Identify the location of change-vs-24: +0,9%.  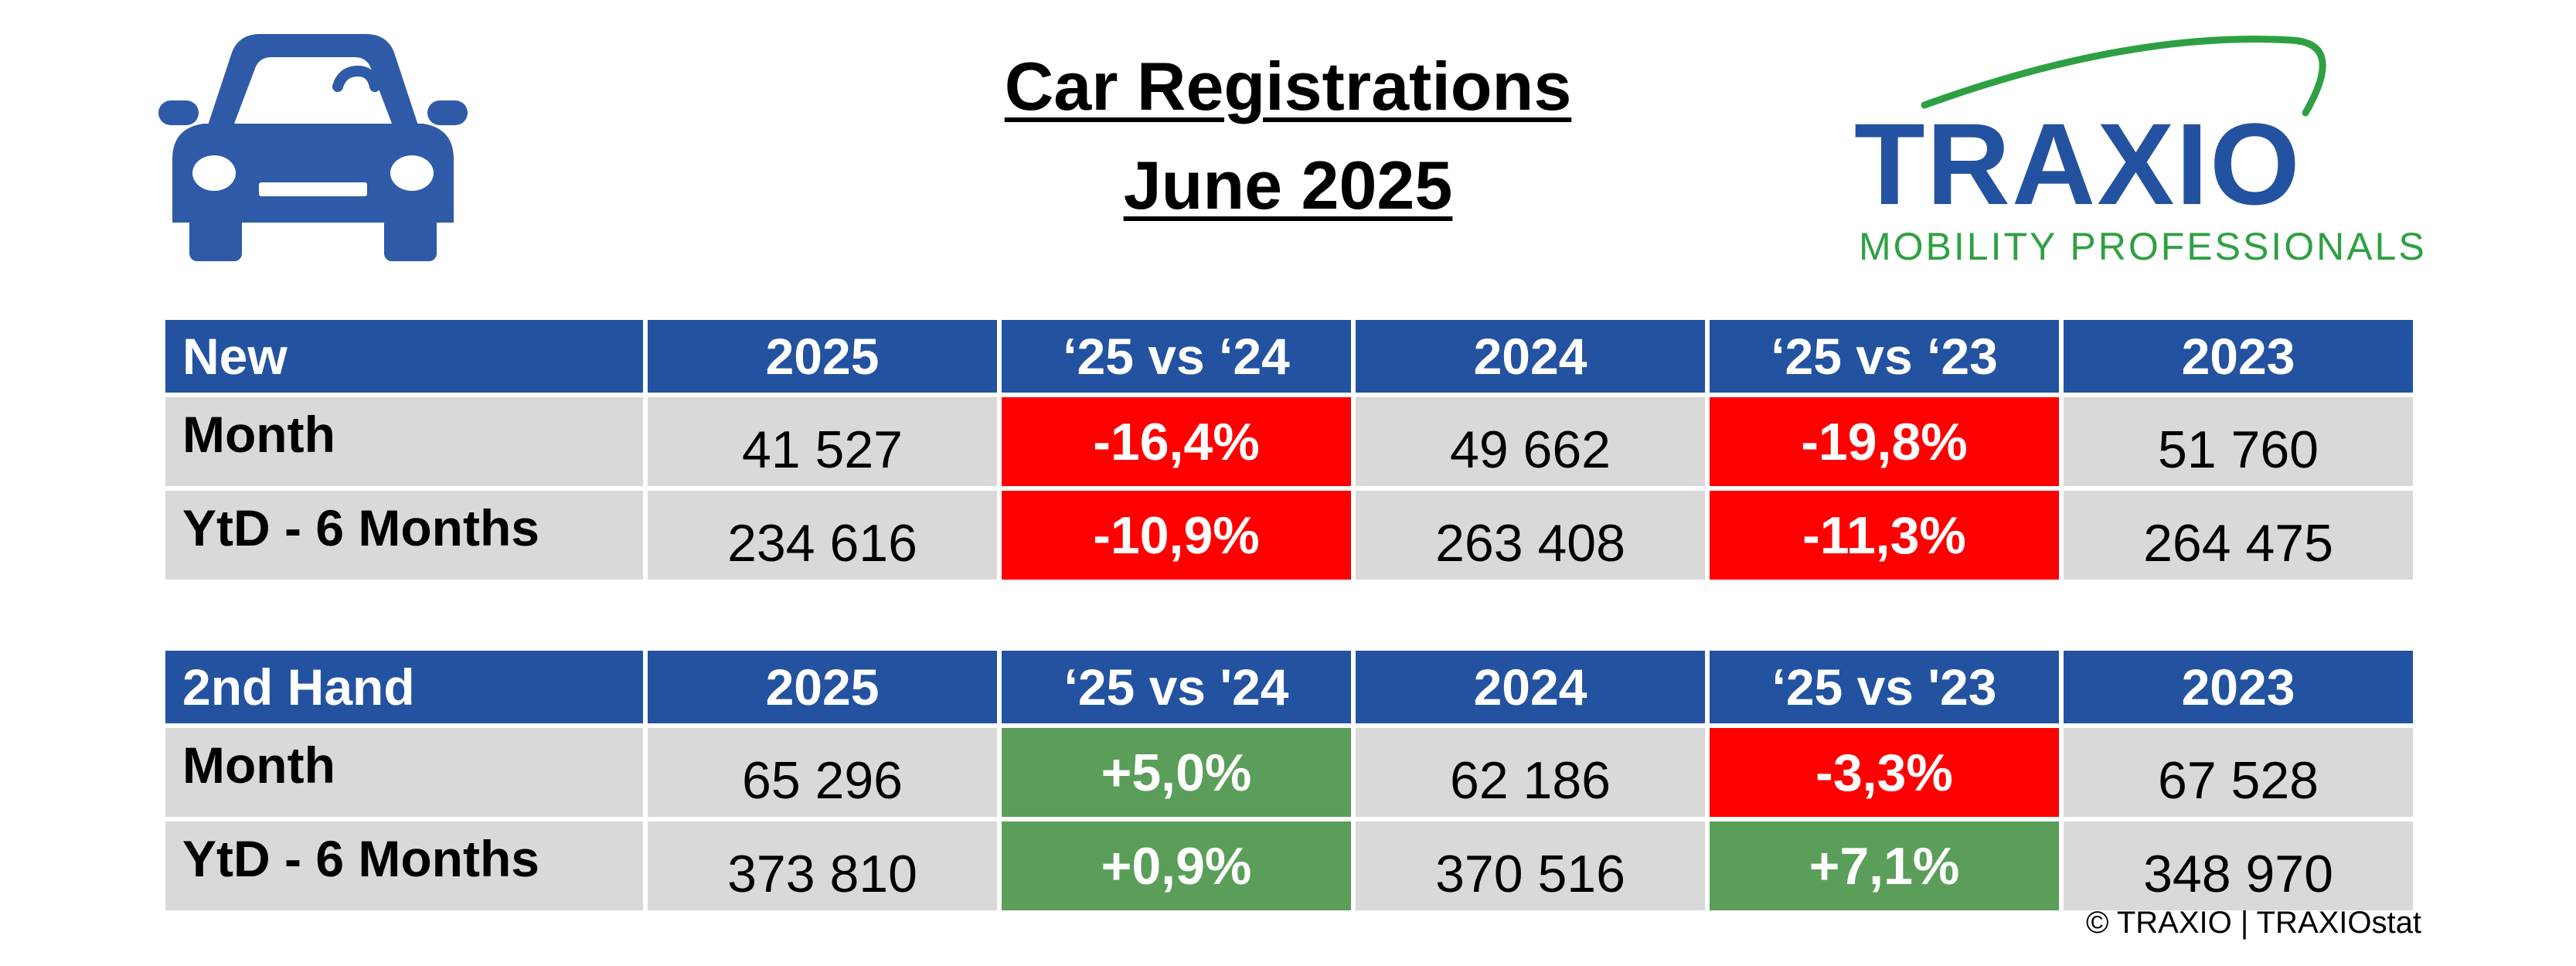
(1176, 865).